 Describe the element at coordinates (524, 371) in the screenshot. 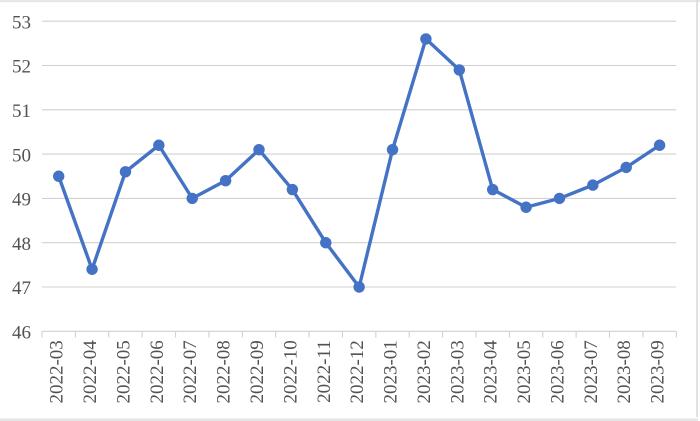

I see `svg-text: 2023-05` at that location.